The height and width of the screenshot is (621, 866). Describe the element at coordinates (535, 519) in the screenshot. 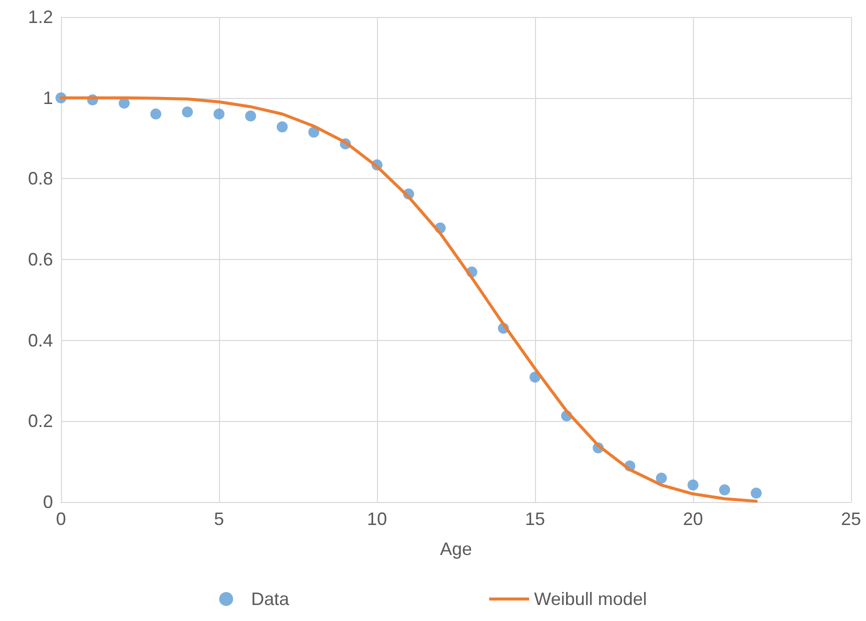

I see `x-tick-label: 15` at that location.